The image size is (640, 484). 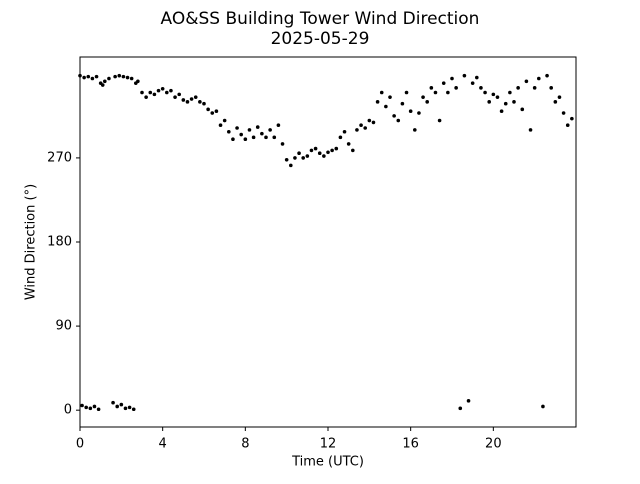 What do you see at coordinates (410, 444) in the screenshot?
I see `x-tick-label: 16` at bounding box center [410, 444].